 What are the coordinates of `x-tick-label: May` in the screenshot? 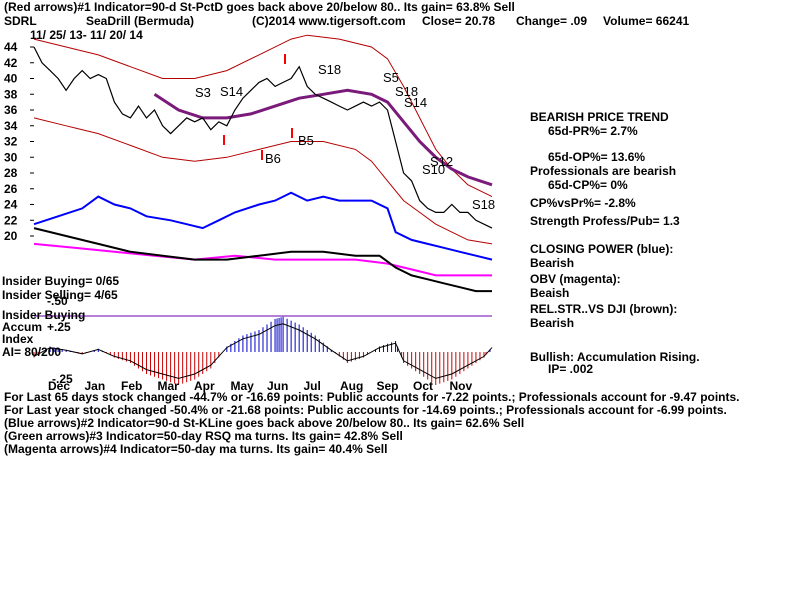 It's located at (243, 386).